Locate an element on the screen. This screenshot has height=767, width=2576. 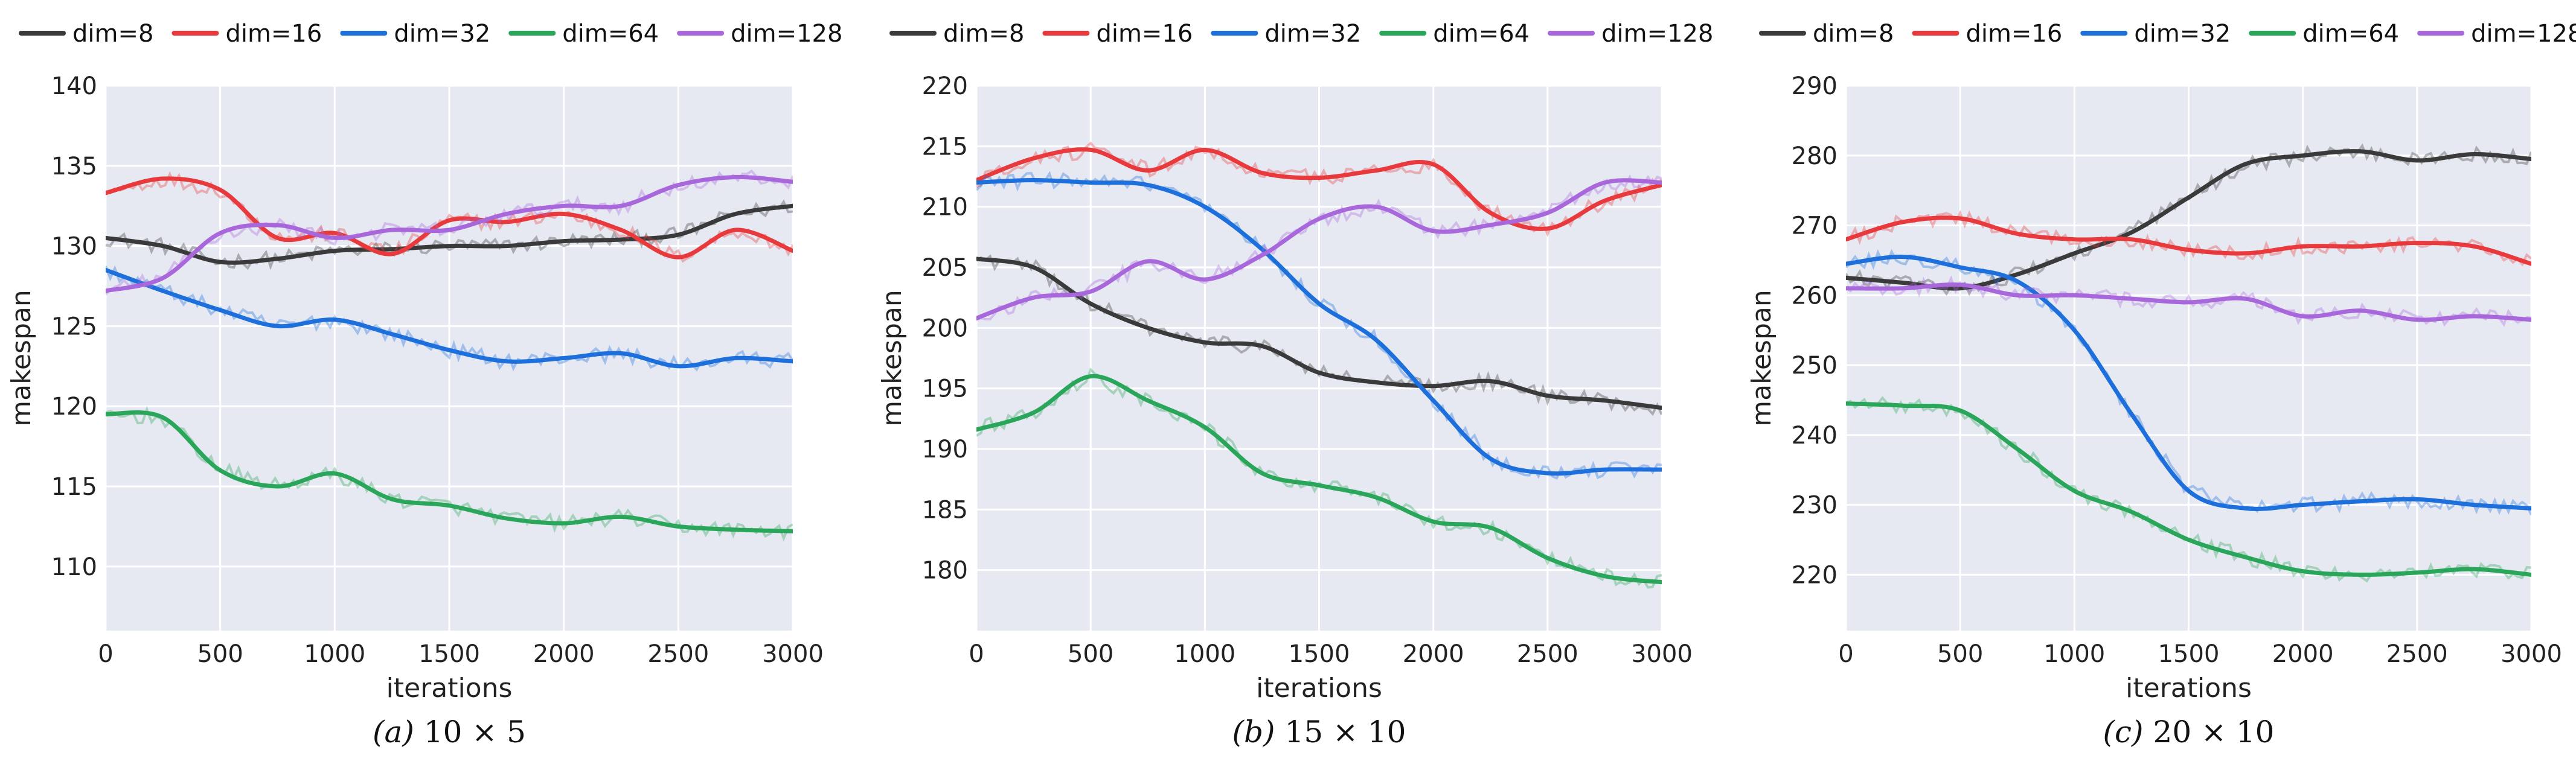
y-tick-label: 210 is located at coordinates (945, 207).